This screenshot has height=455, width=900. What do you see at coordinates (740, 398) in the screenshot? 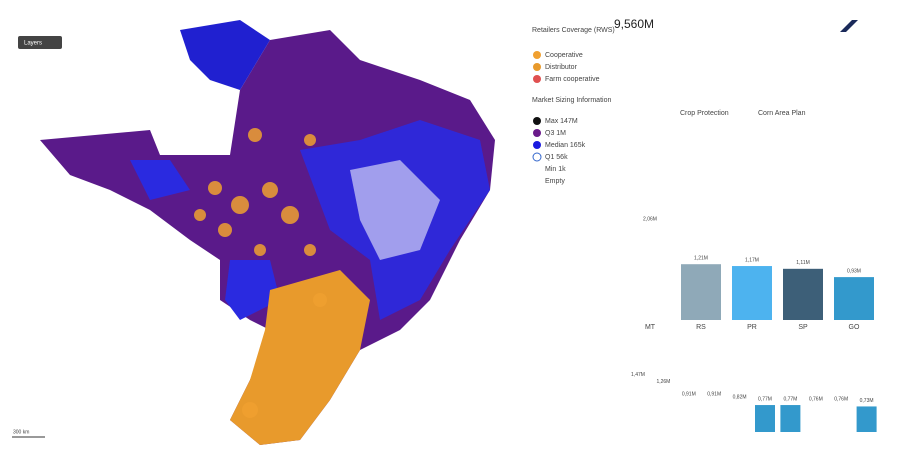
I see `value-label: 0,82M` at bounding box center [740, 398].